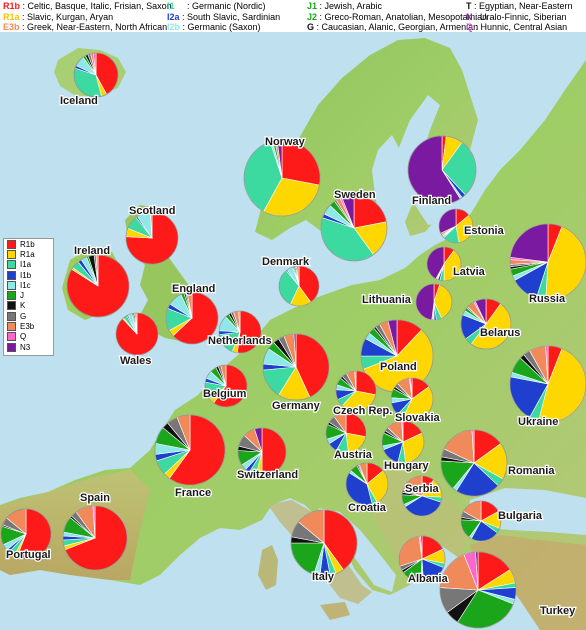  I want to click on haplogroup-color-key: R1b R1a I1a I1b I1c J K G E3b Q N3, so click(28, 297).